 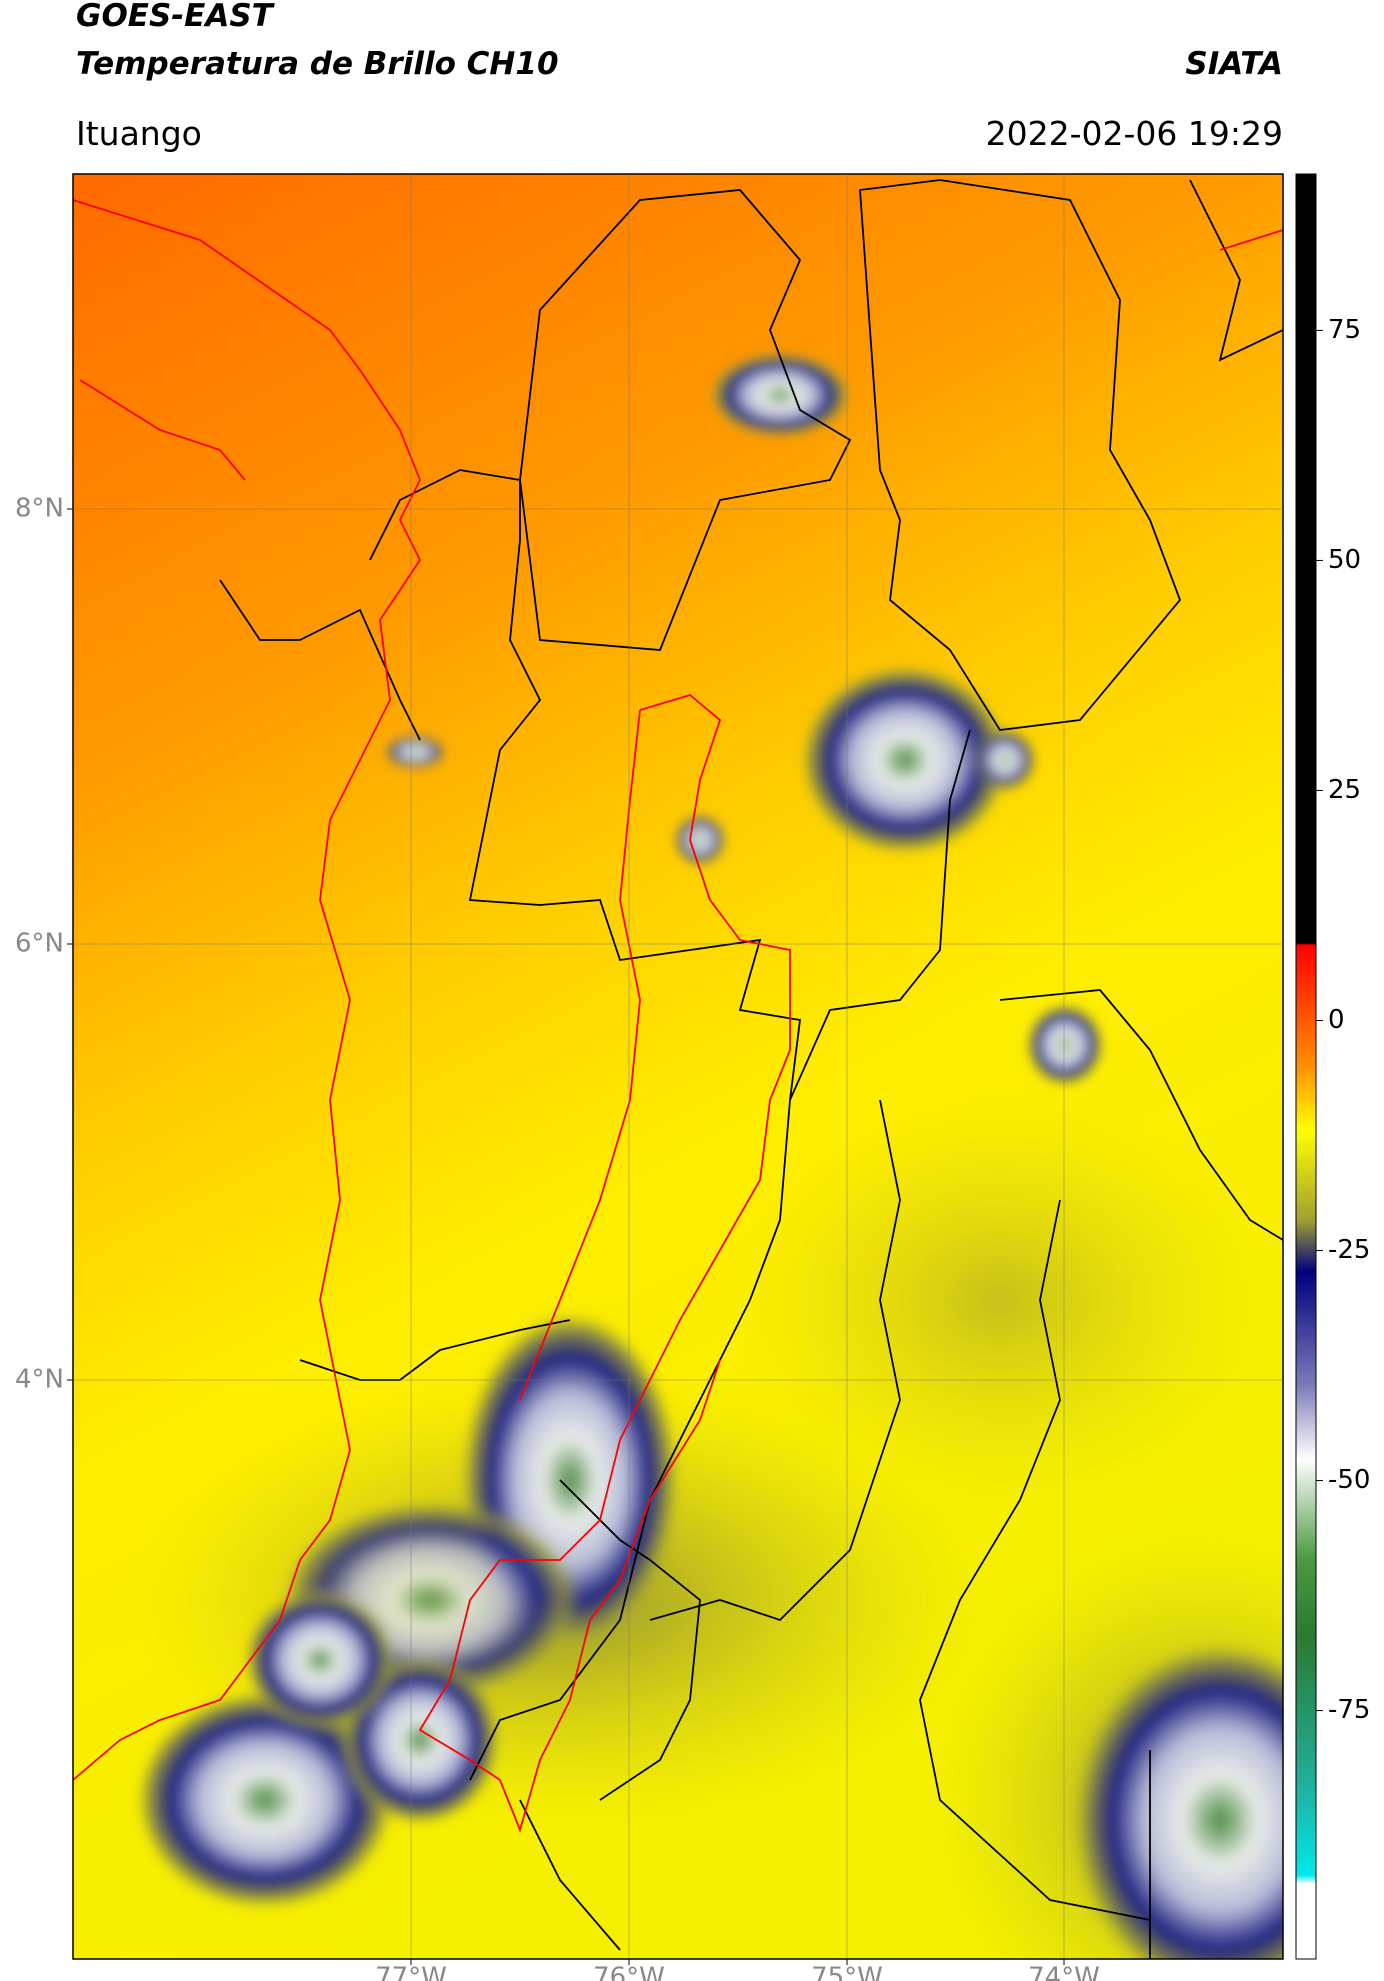 What do you see at coordinates (39, 509) in the screenshot?
I see `lat-label: 8°N` at bounding box center [39, 509].